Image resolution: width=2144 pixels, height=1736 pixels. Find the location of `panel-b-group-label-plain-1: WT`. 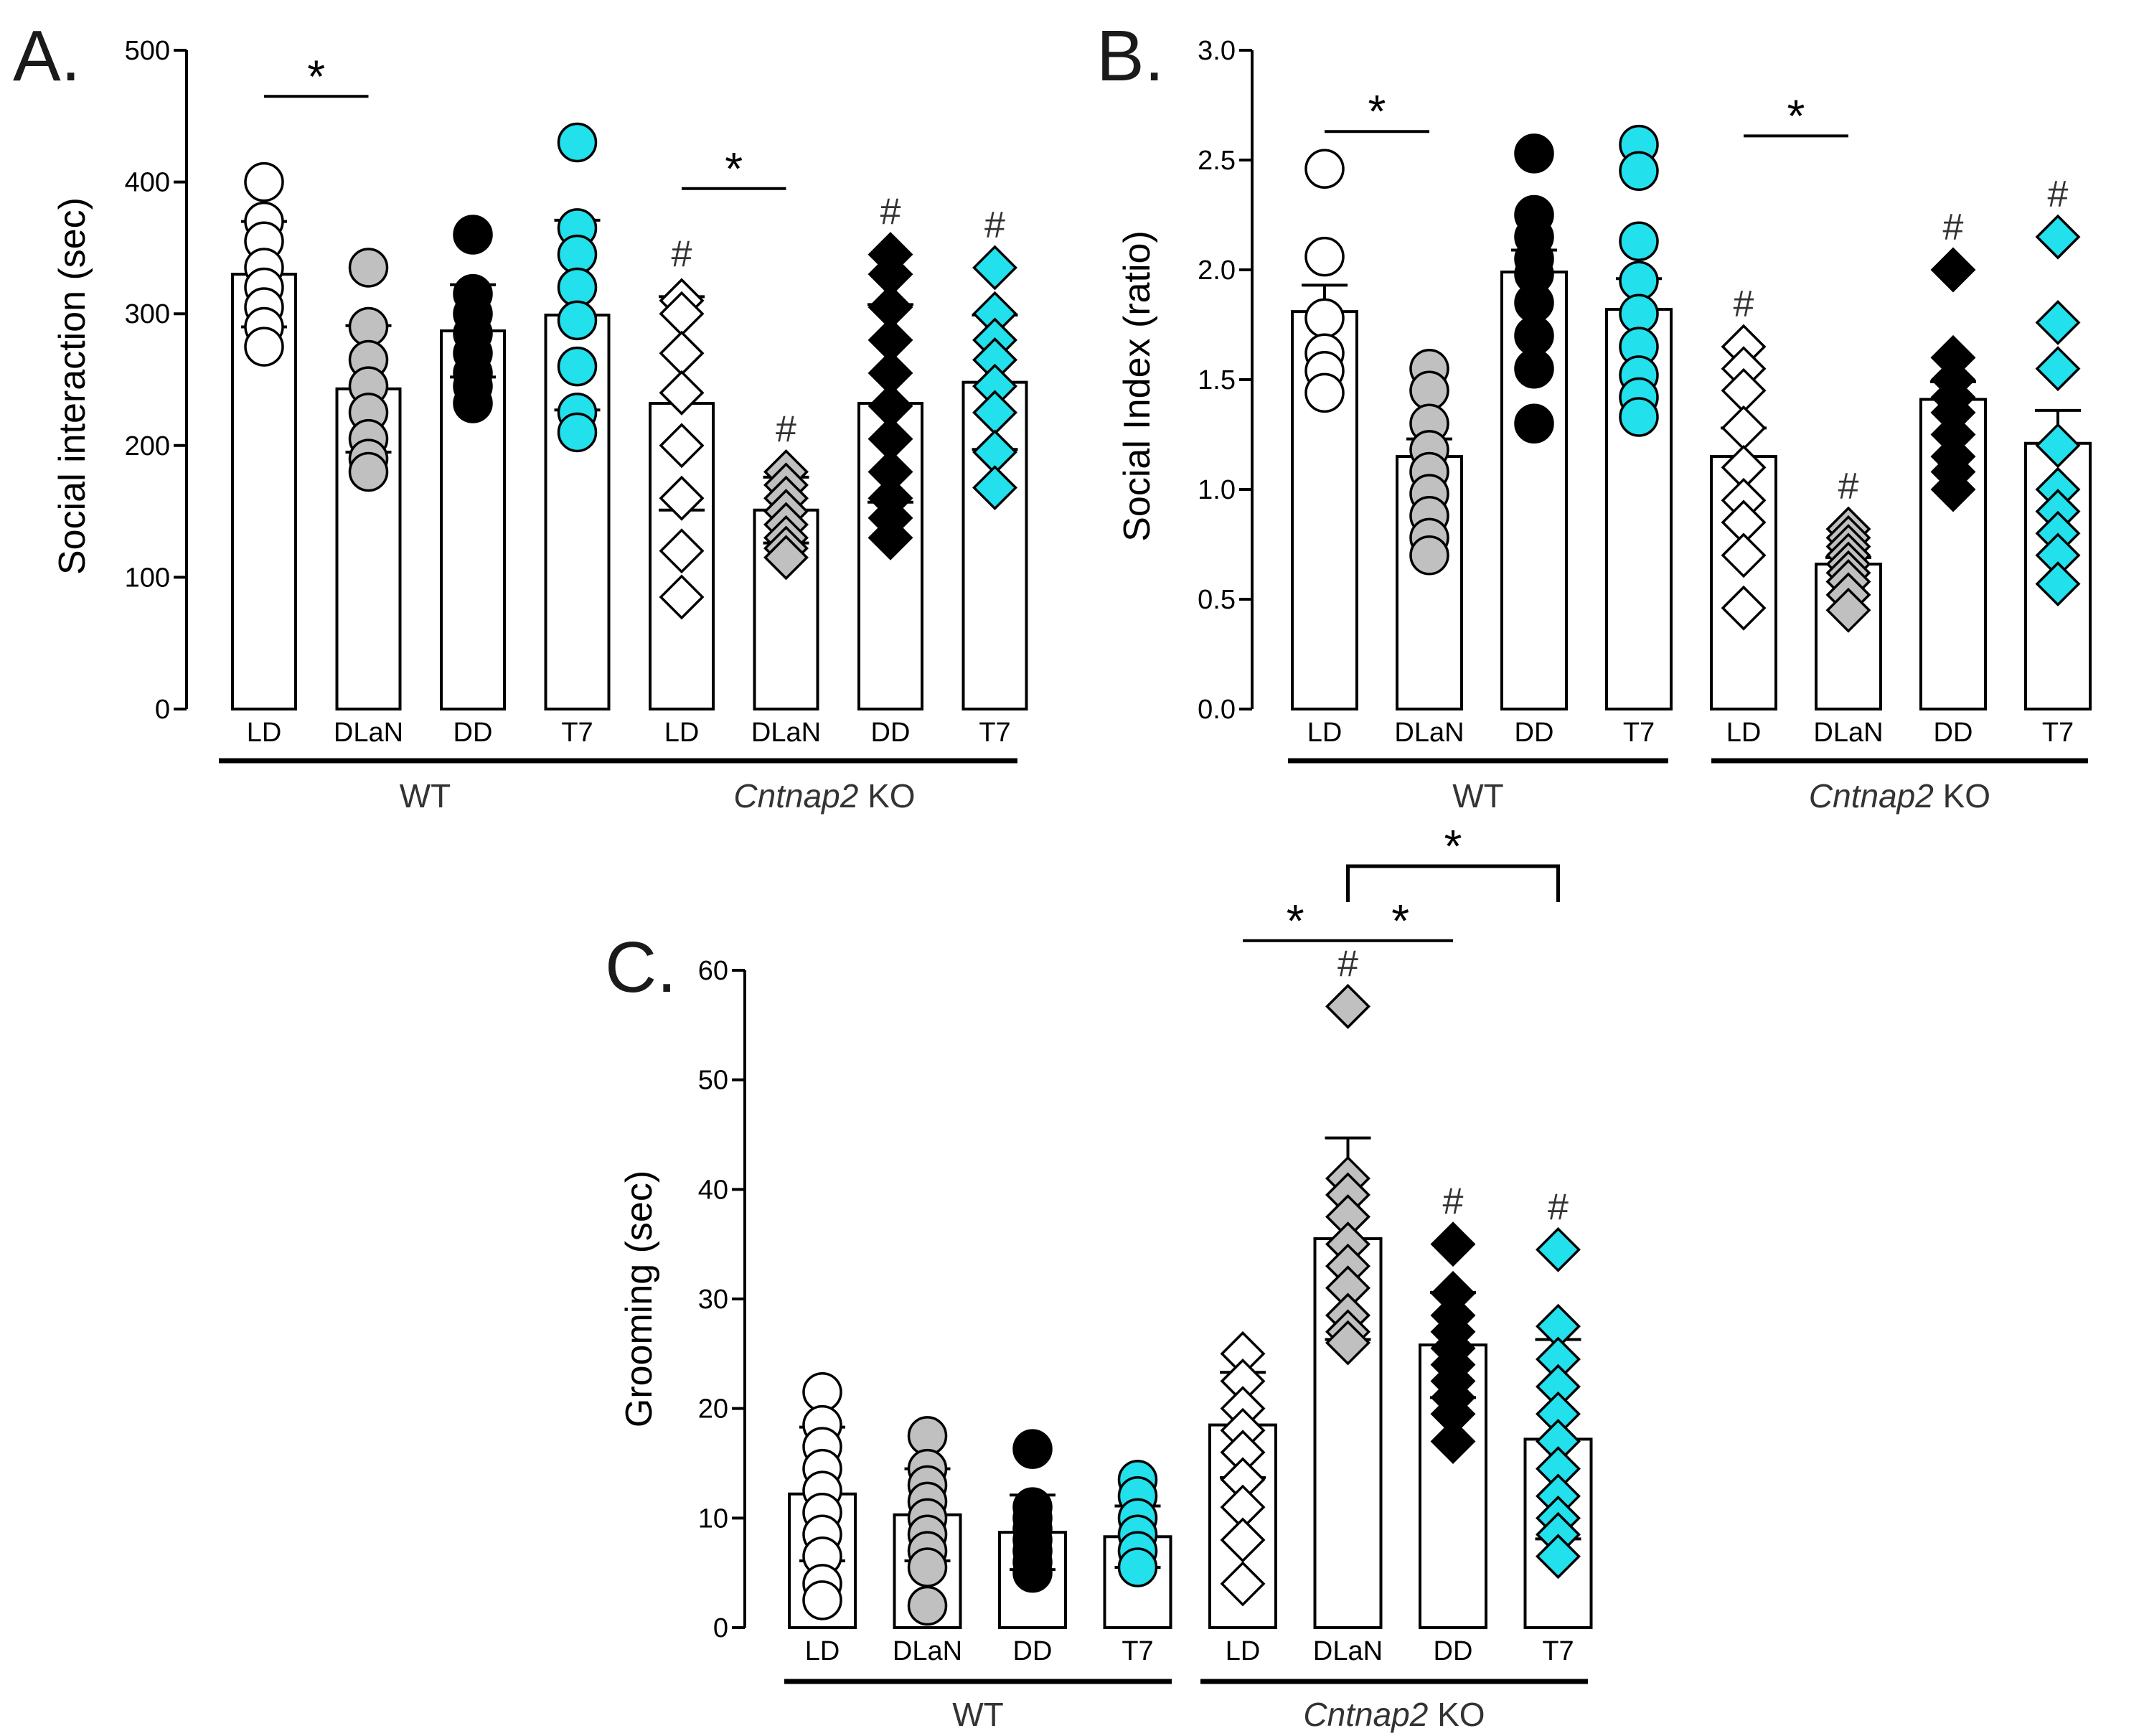

panel-b-group-label-plain-1: WT is located at coordinates (1478, 796).